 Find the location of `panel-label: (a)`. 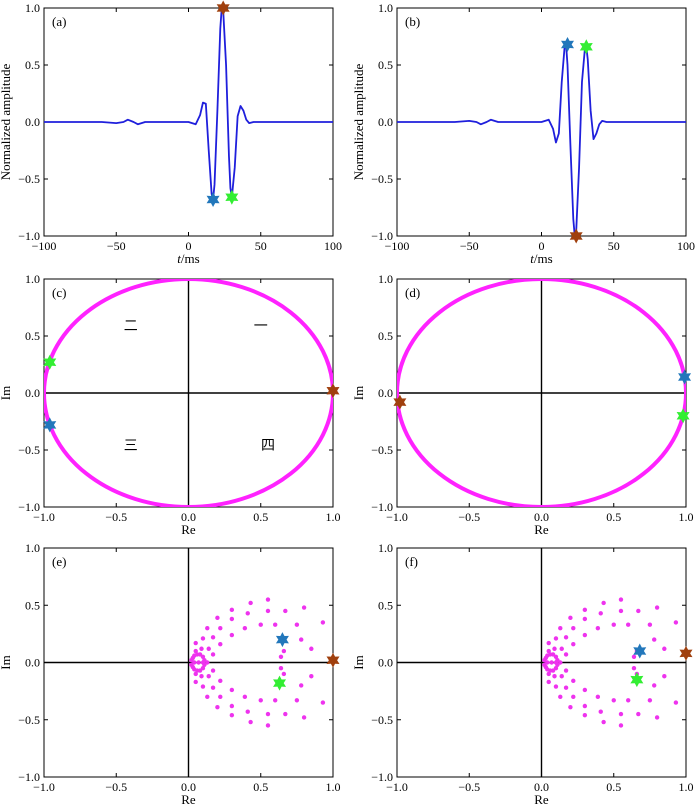

panel-label: (a) is located at coordinates (59, 21).